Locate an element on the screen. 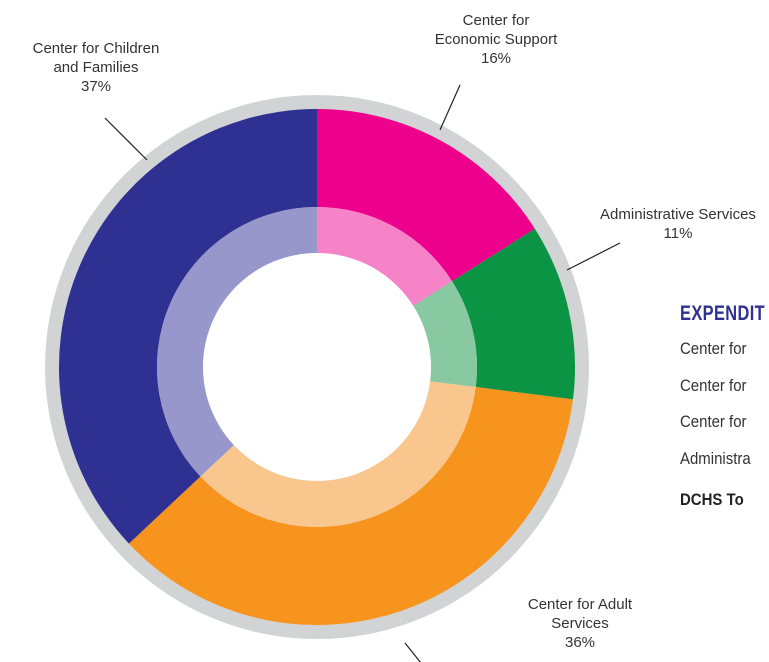 This screenshot has width=769, height=662. label-line: Center for Adult is located at coordinates (580, 604).